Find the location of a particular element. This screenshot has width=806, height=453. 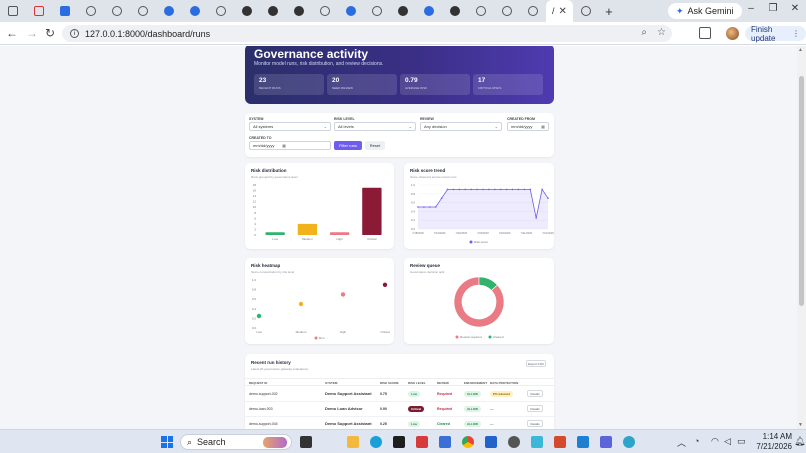

zoom-search-icon: ⌕ is located at coordinates (644, 32).